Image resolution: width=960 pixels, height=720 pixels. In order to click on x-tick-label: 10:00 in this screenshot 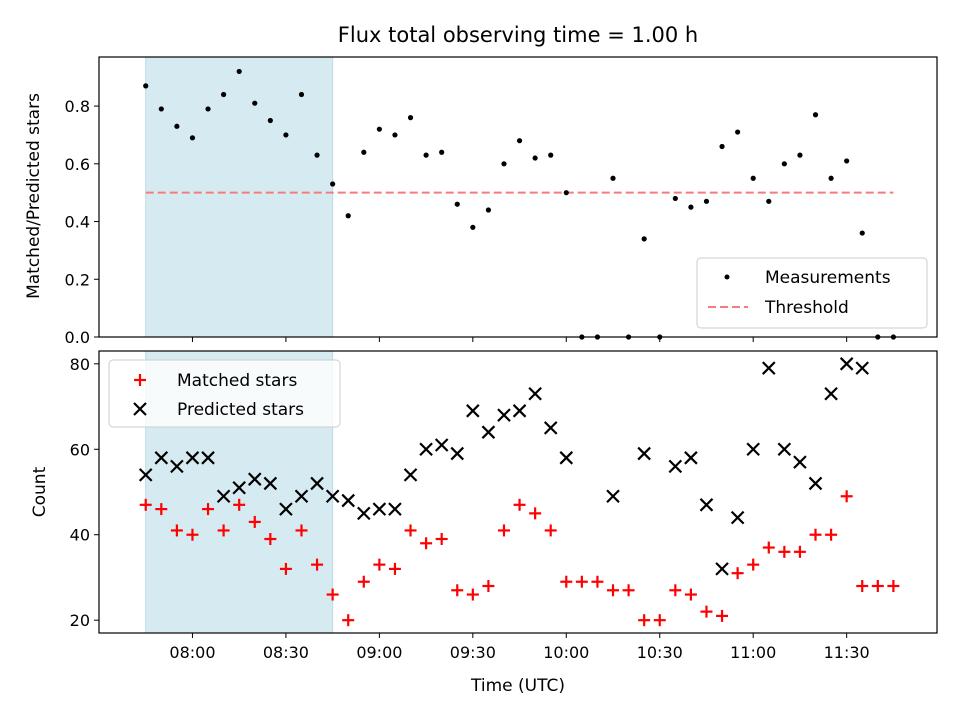, I will do `click(566, 652)`.